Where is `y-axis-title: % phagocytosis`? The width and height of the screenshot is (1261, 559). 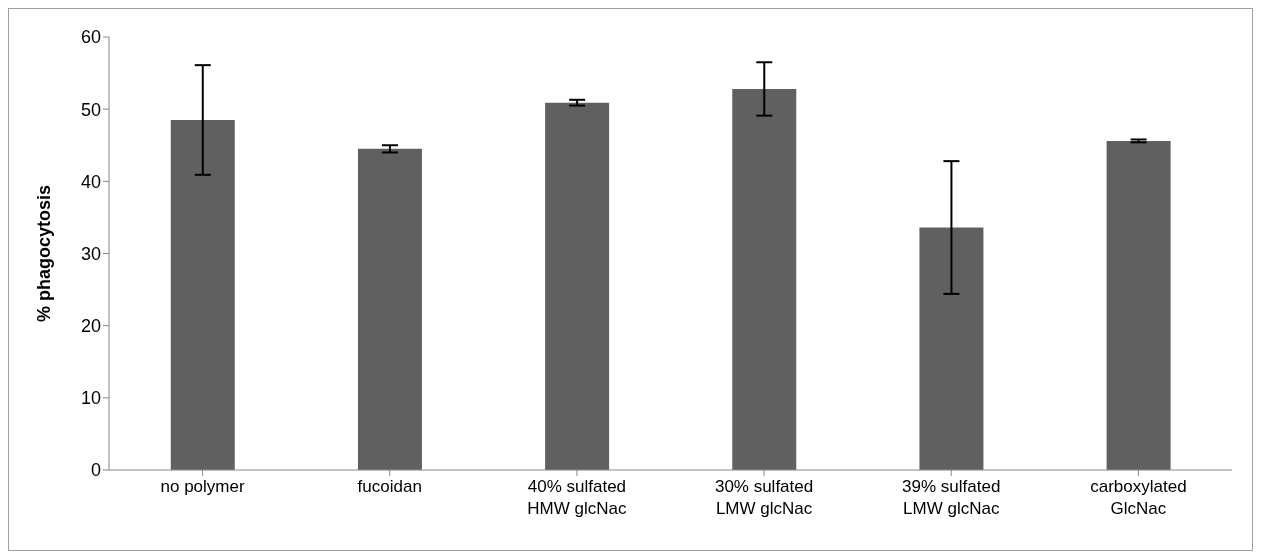 y-axis-title: % phagocytosis is located at coordinates (44, 253).